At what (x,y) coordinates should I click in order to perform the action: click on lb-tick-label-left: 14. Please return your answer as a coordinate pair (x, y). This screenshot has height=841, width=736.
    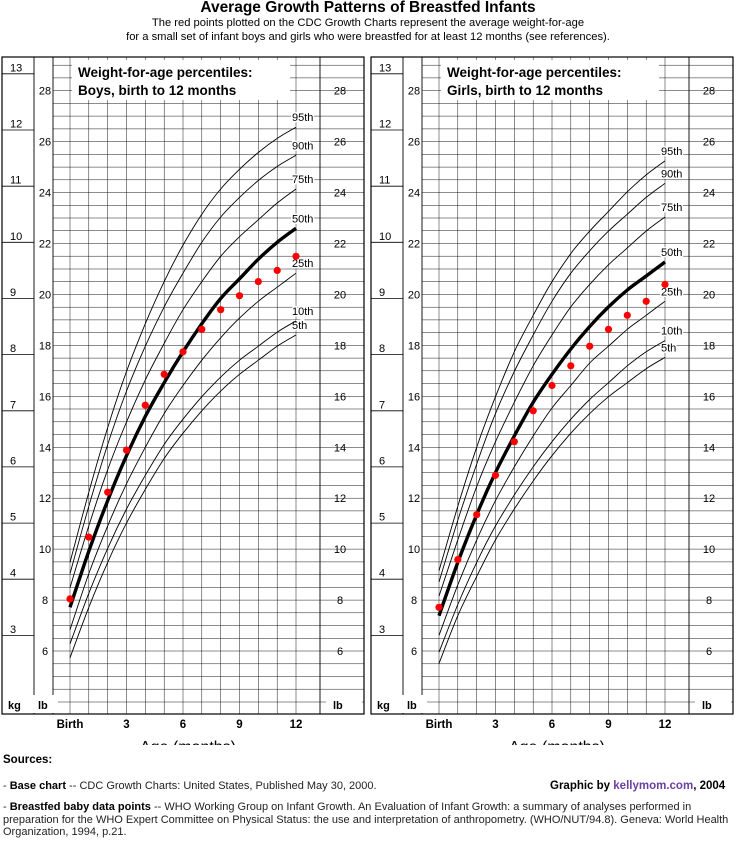
    Looking at the image, I should click on (45, 448).